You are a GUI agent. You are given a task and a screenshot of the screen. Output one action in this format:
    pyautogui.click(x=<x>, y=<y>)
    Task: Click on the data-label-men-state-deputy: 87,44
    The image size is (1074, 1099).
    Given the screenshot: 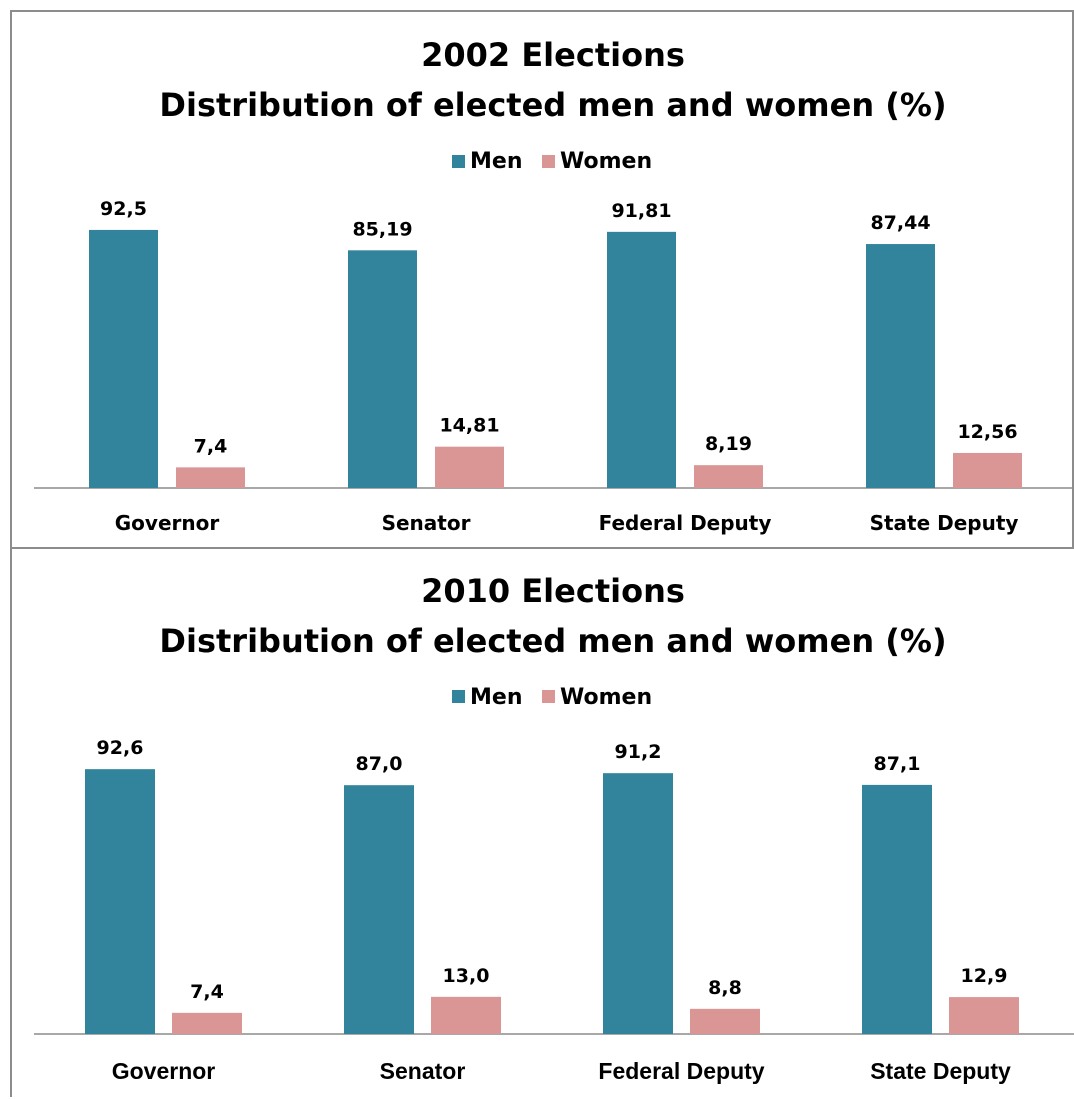 What is the action you would take?
    pyautogui.click(x=900, y=223)
    